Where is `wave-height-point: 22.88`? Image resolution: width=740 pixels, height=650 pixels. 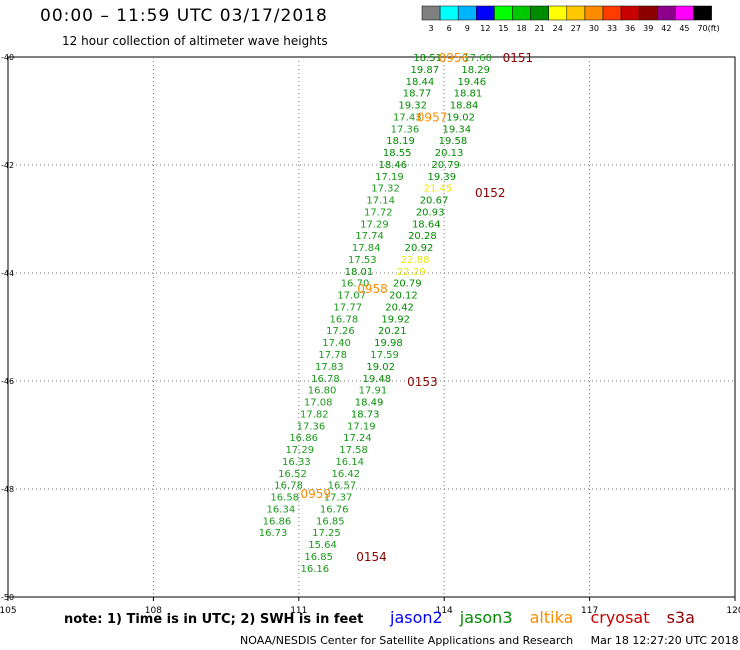
wave-height-point: 22.88 is located at coordinates (415, 260).